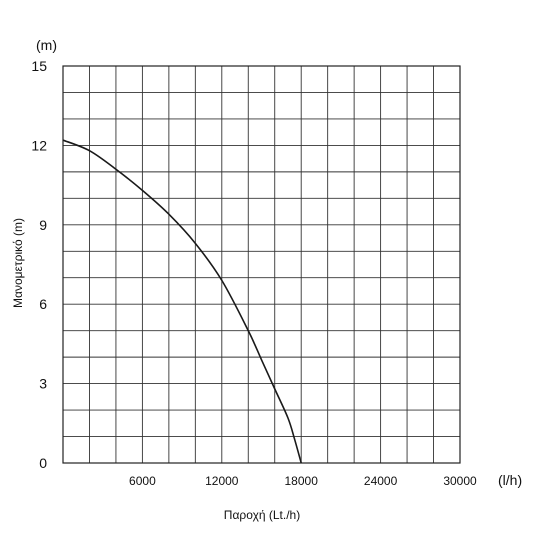 This screenshot has height=550, width=550. What do you see at coordinates (43, 225) in the screenshot?
I see `y-tick-label: 9` at bounding box center [43, 225].